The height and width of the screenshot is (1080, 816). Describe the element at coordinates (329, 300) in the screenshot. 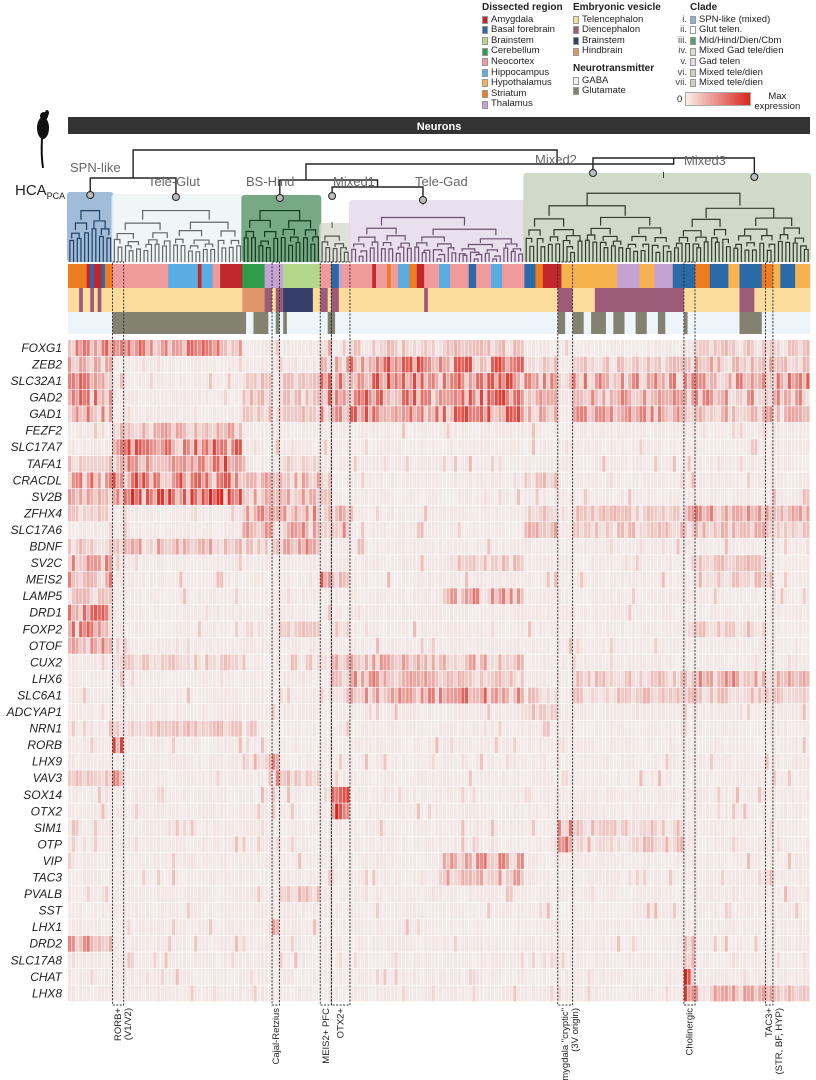

I see `vesicle-track-segment` at that location.